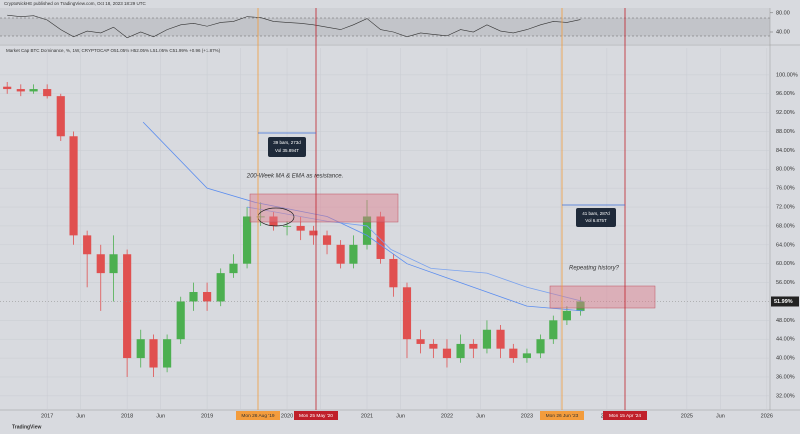 This screenshot has height=434, width=800. What do you see at coordinates (385, 27) in the screenshot?
I see `rsi-band` at bounding box center [385, 27].